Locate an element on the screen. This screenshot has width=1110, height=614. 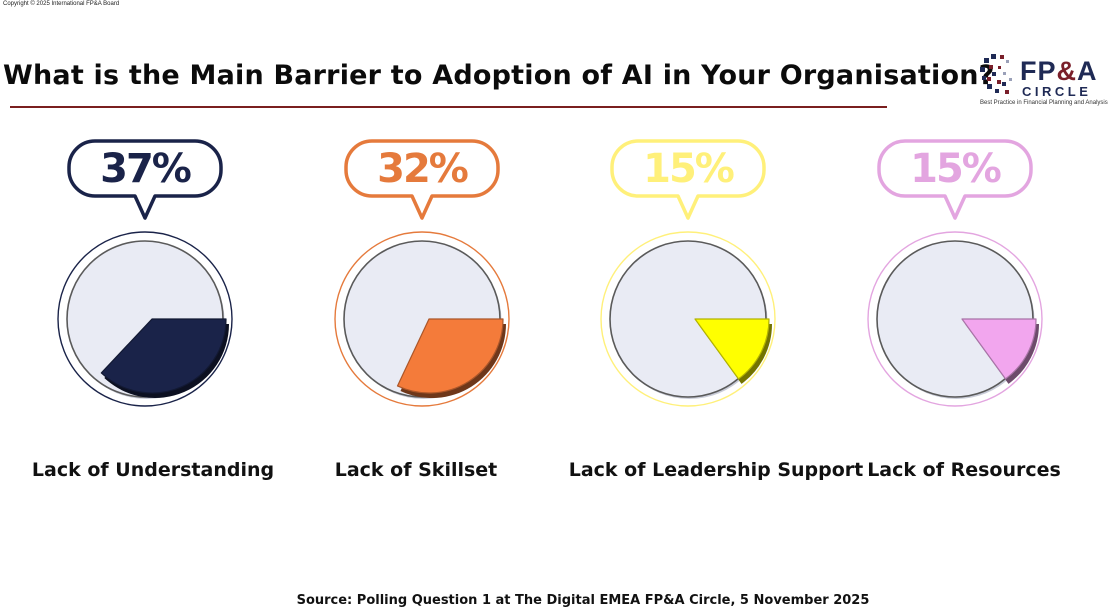
category-label-3: Lack of Leadership Support is located at coordinates (716, 470).